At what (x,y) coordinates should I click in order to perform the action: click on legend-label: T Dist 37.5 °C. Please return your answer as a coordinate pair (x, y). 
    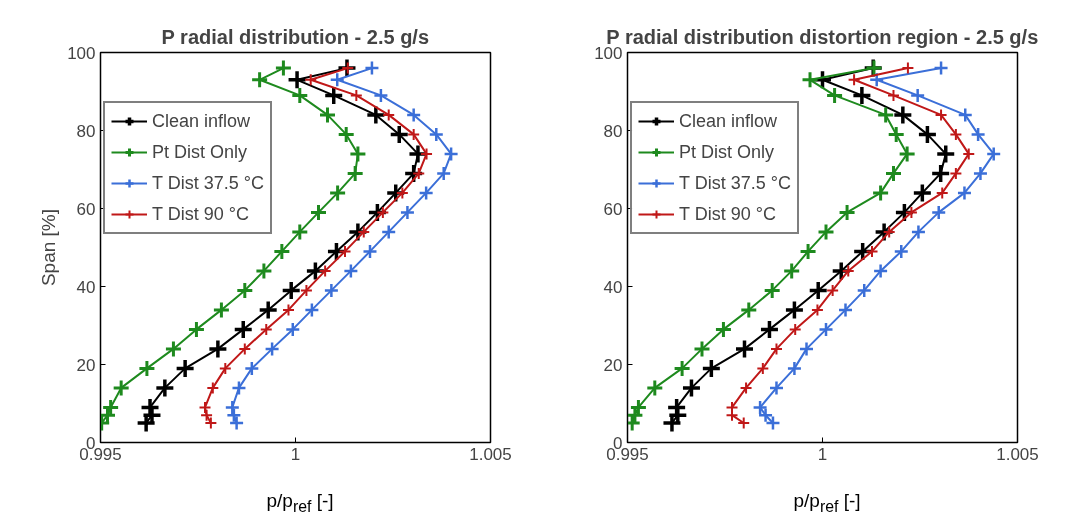
    Looking at the image, I should click on (208, 183).